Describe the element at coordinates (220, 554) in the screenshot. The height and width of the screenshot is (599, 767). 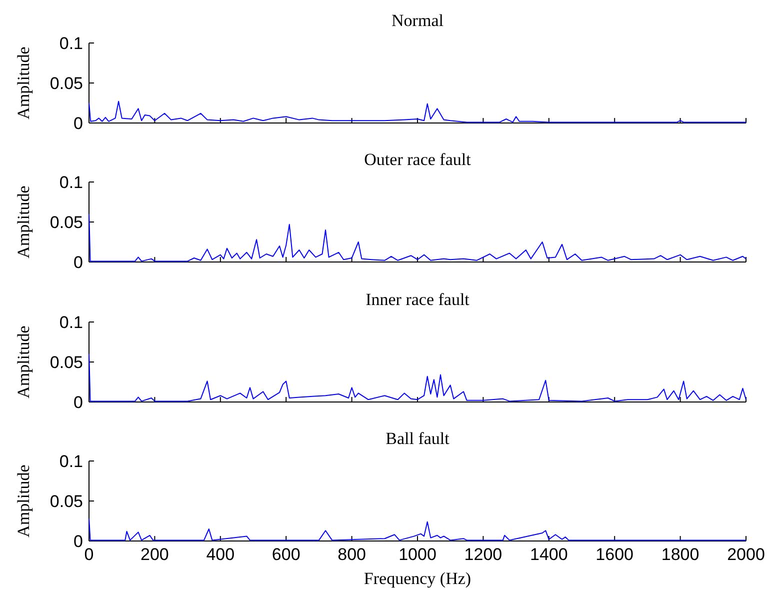
I see `x-tick-label: 400` at that location.